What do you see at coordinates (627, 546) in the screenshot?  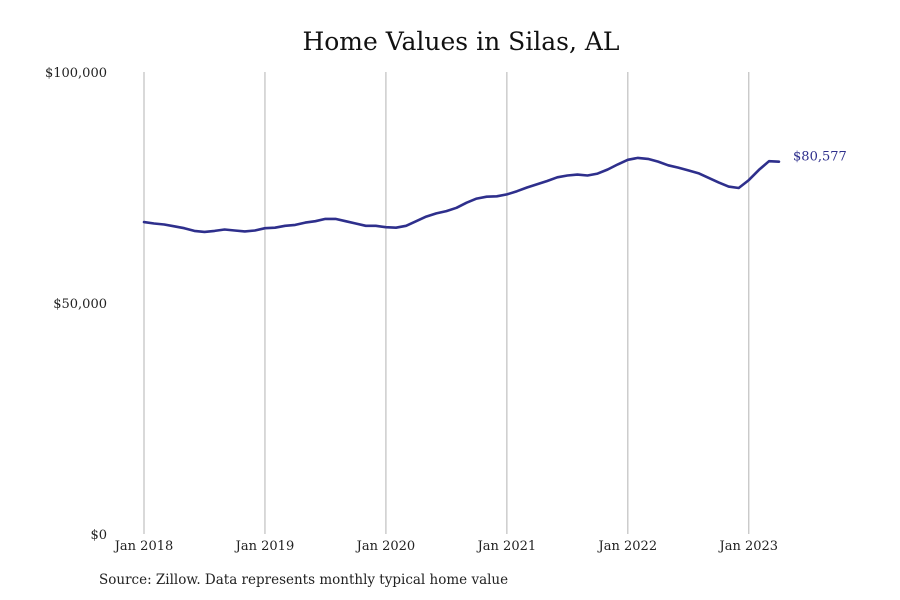 I see `x-tick-label: Jan 2022` at bounding box center [627, 546].